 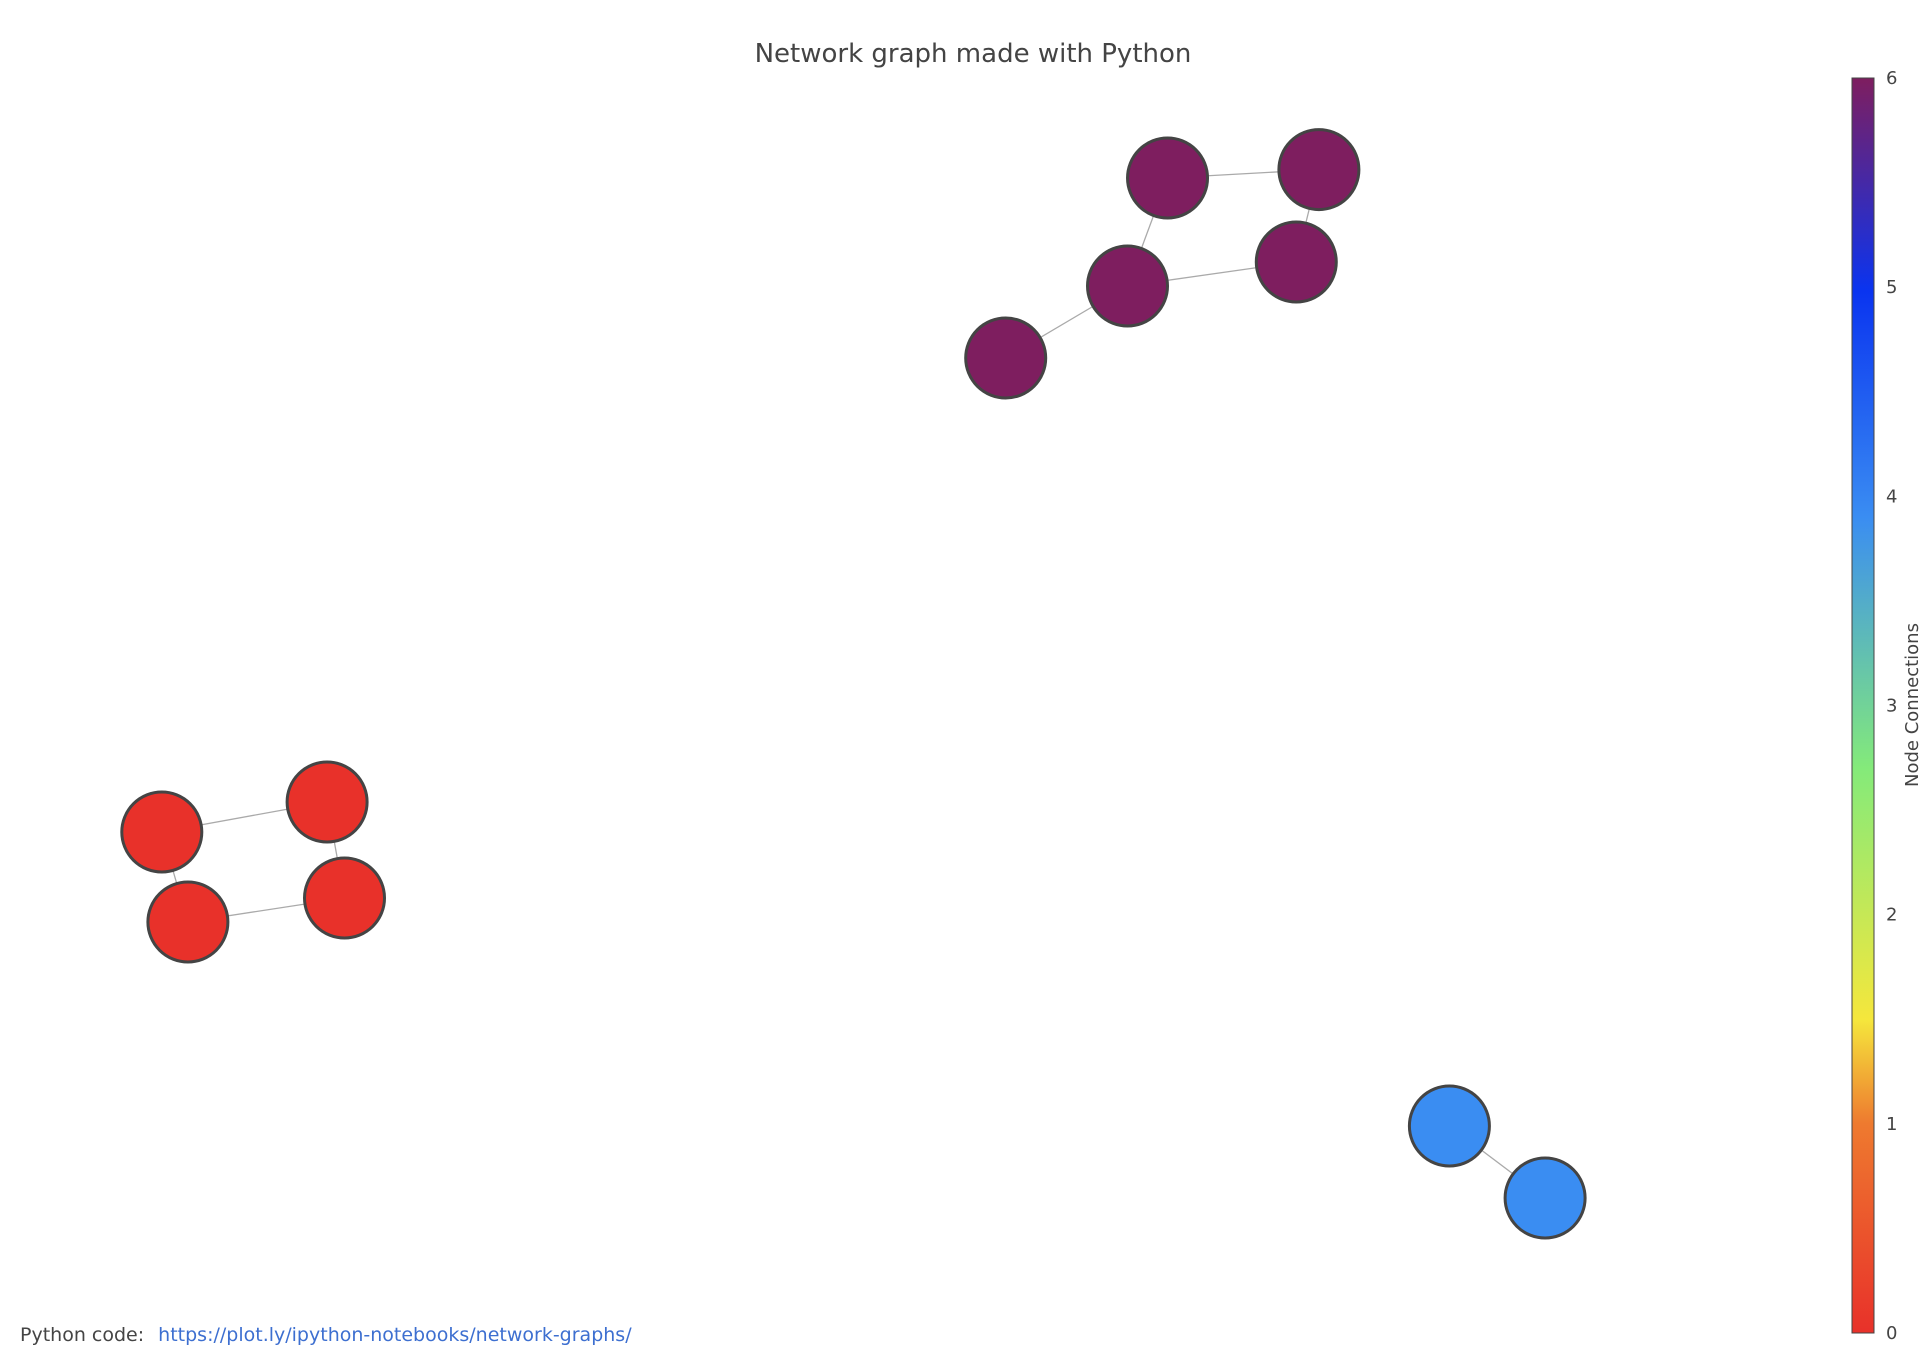 What do you see at coordinates (327, 802) in the screenshot?
I see `node-a2` at bounding box center [327, 802].